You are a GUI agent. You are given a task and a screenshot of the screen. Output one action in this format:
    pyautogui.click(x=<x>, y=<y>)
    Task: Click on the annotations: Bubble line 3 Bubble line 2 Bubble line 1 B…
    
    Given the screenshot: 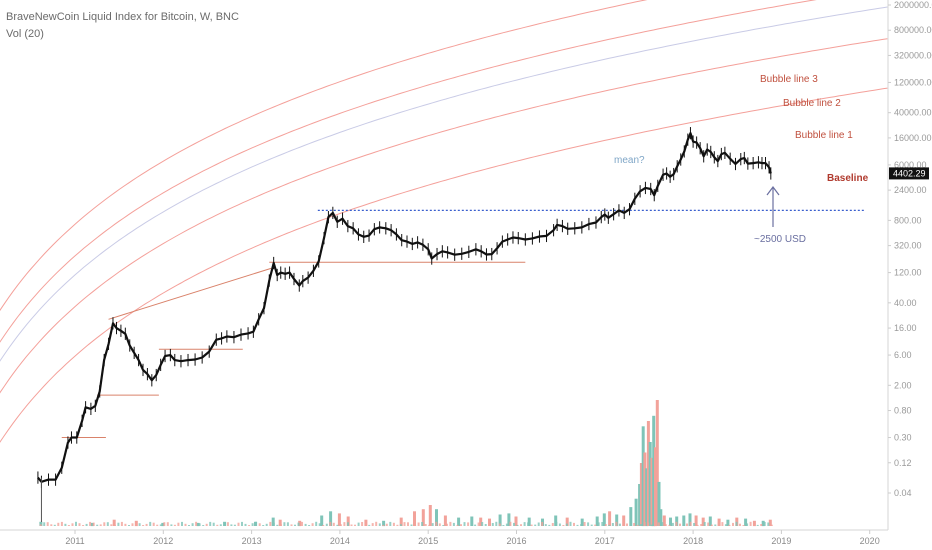 What is the action you would take?
    pyautogui.click(x=741, y=159)
    